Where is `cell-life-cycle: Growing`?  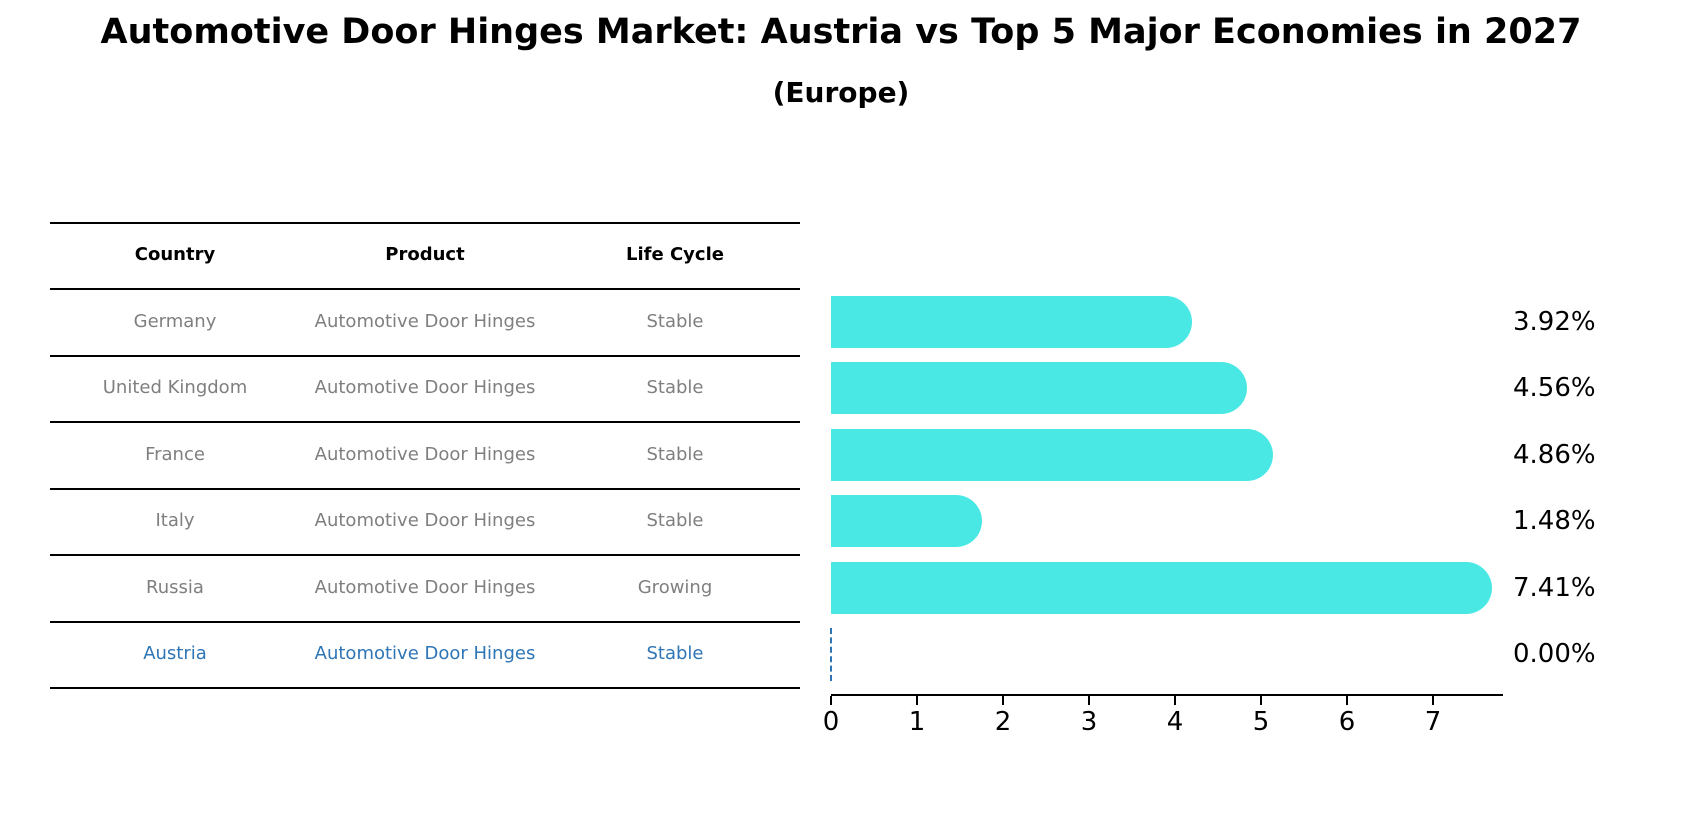
cell-life-cycle: Growing is located at coordinates (675, 587).